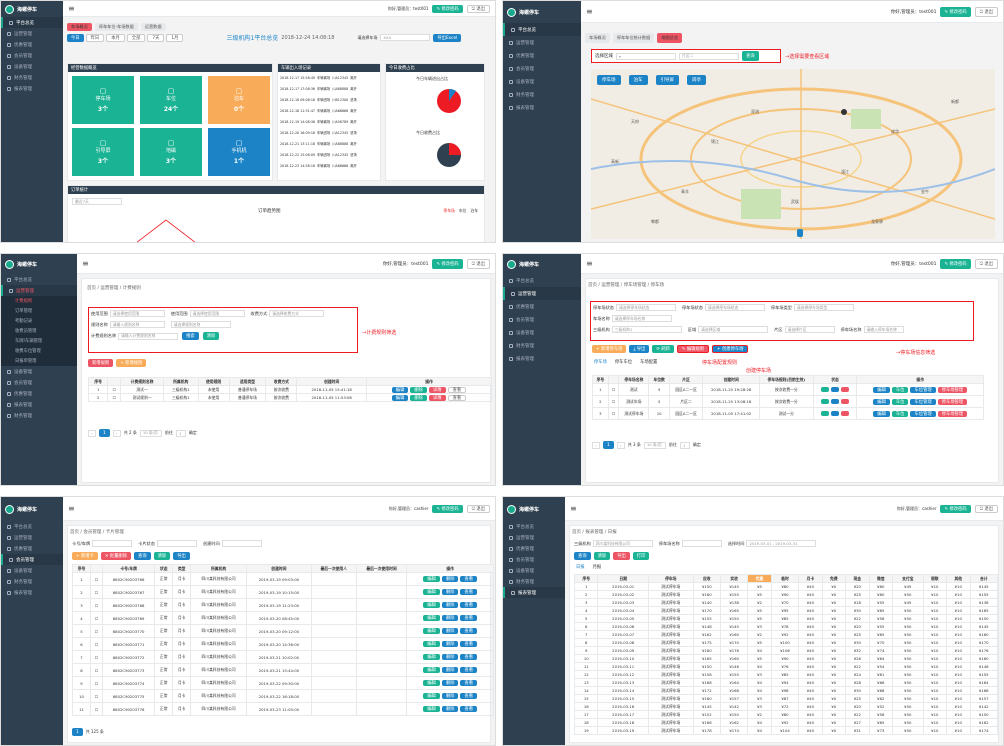 This screenshot has height=746, width=1004. Describe the element at coordinates (297, 313) in the screenshot. I see `charge-method-select: 请选择收费方式` at that location.